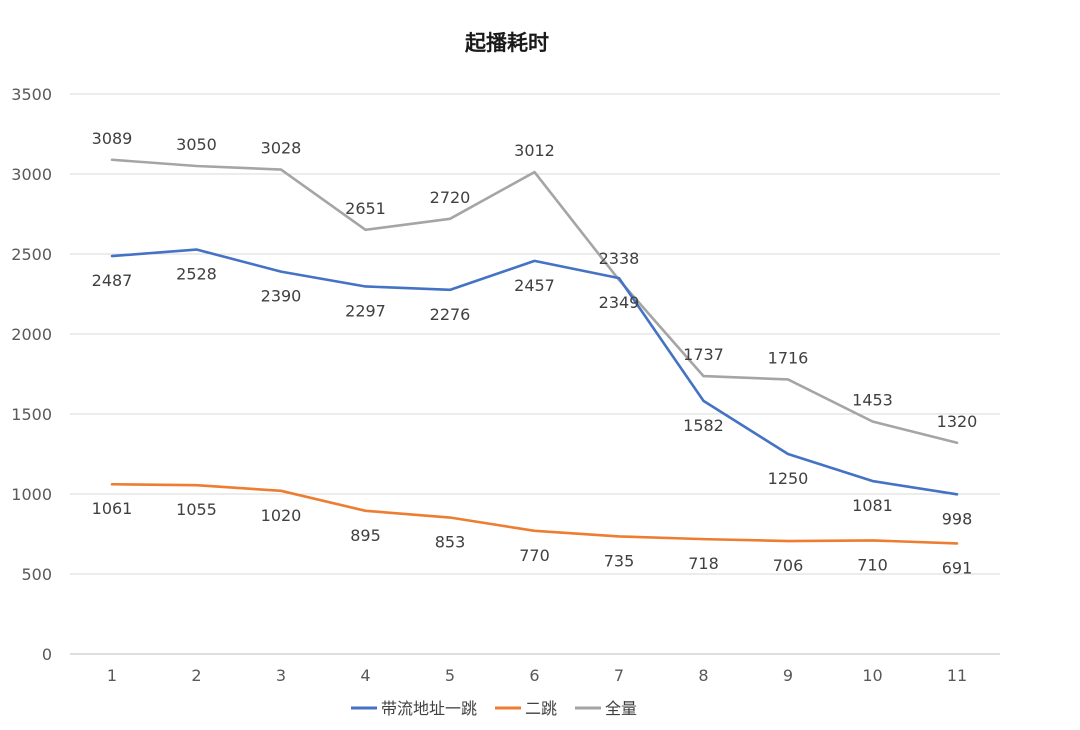 The image size is (1080, 730). Describe the element at coordinates (31, 94) in the screenshot. I see `y-tick-label: 3500` at that location.